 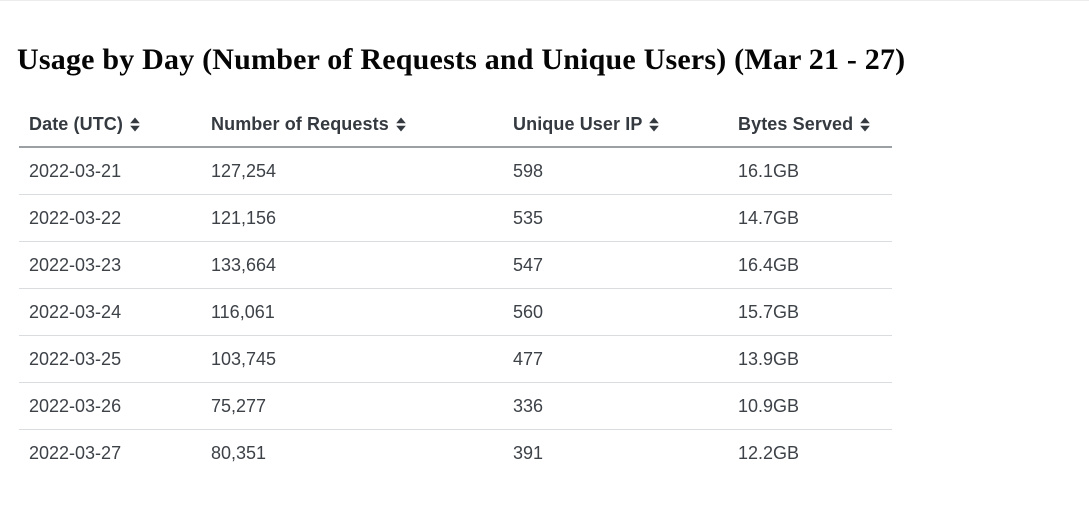 I want to click on table-row: 2022-03-21 127,254 598 16.1GB, so click(x=455, y=171).